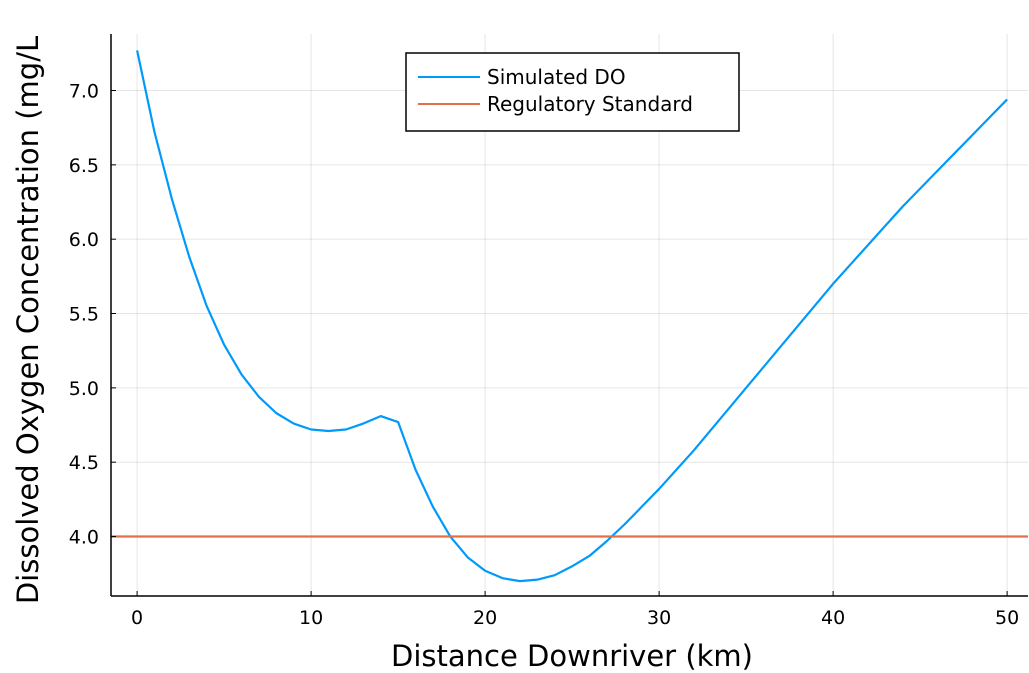  What do you see at coordinates (572, 656) in the screenshot?
I see `x-axis-label: Distance Downriver (km)` at bounding box center [572, 656].